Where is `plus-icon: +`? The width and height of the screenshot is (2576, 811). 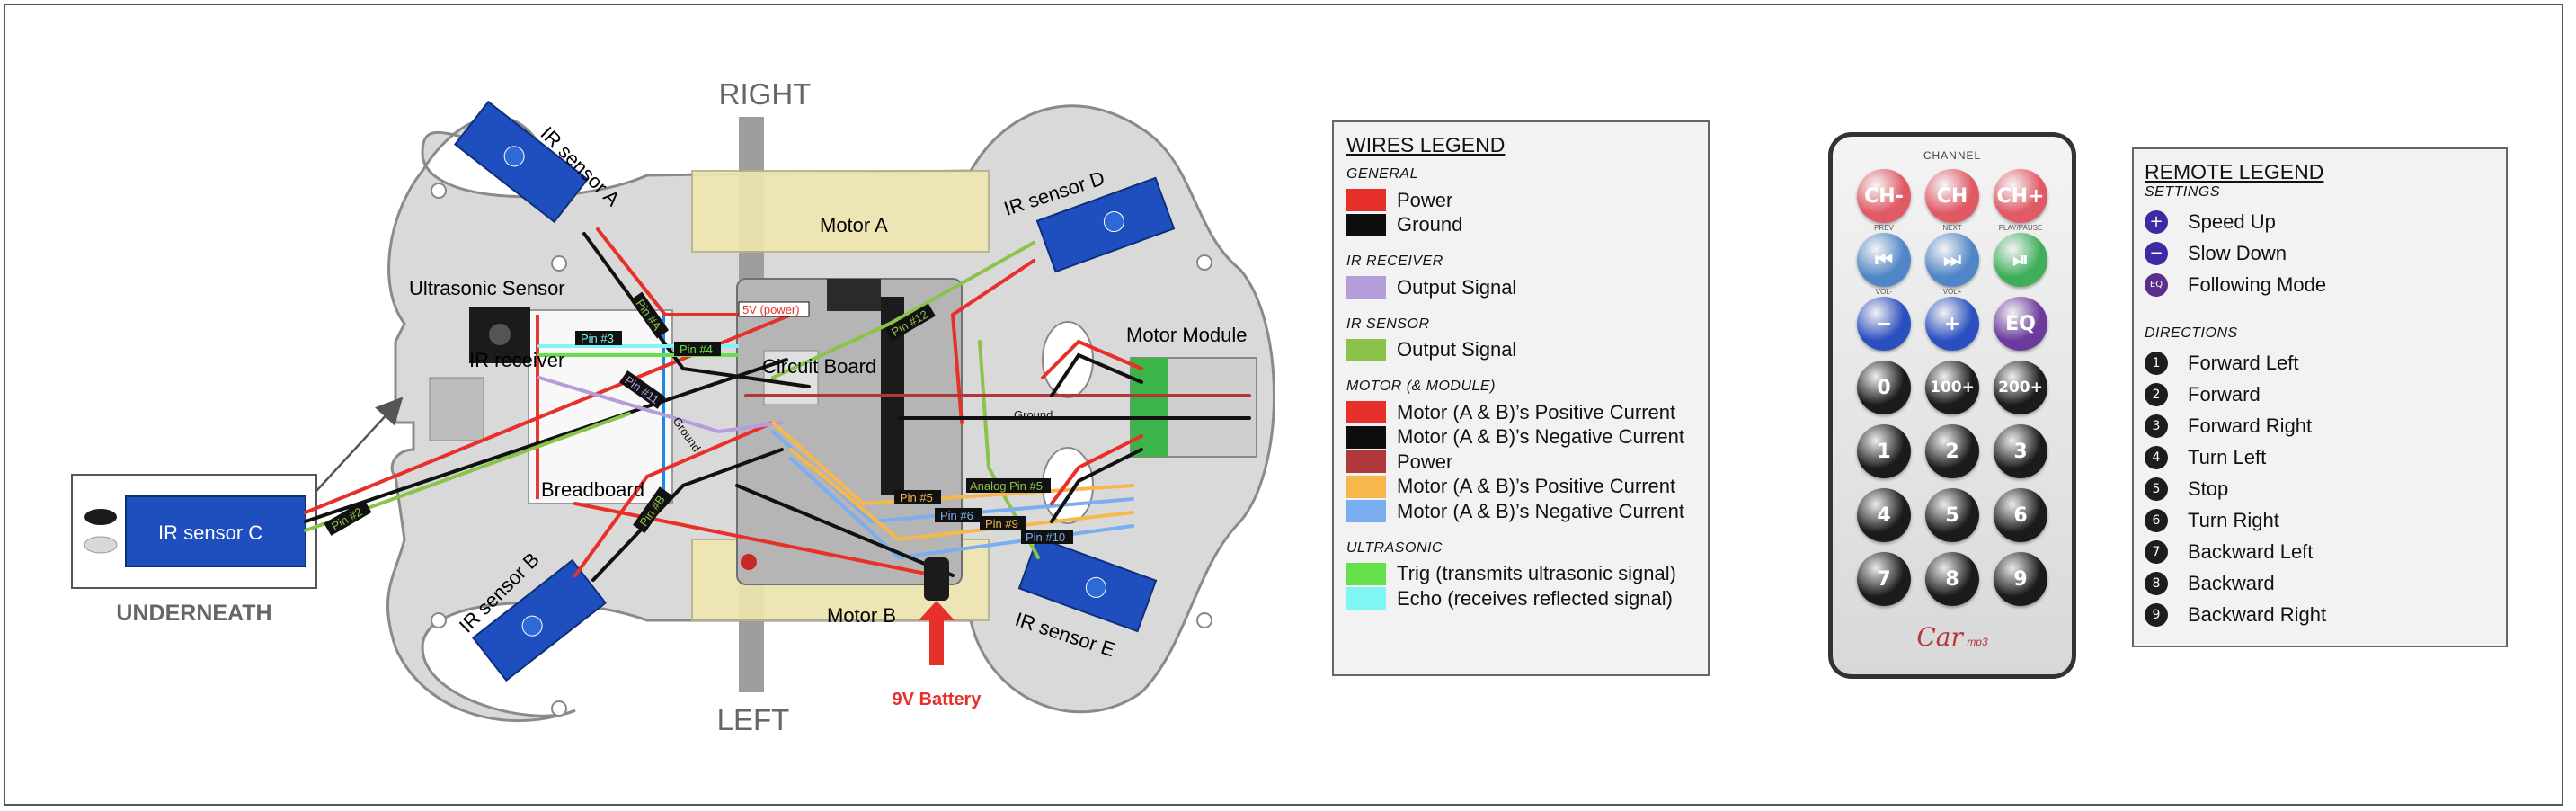
plus-icon: + is located at coordinates (2156, 221).